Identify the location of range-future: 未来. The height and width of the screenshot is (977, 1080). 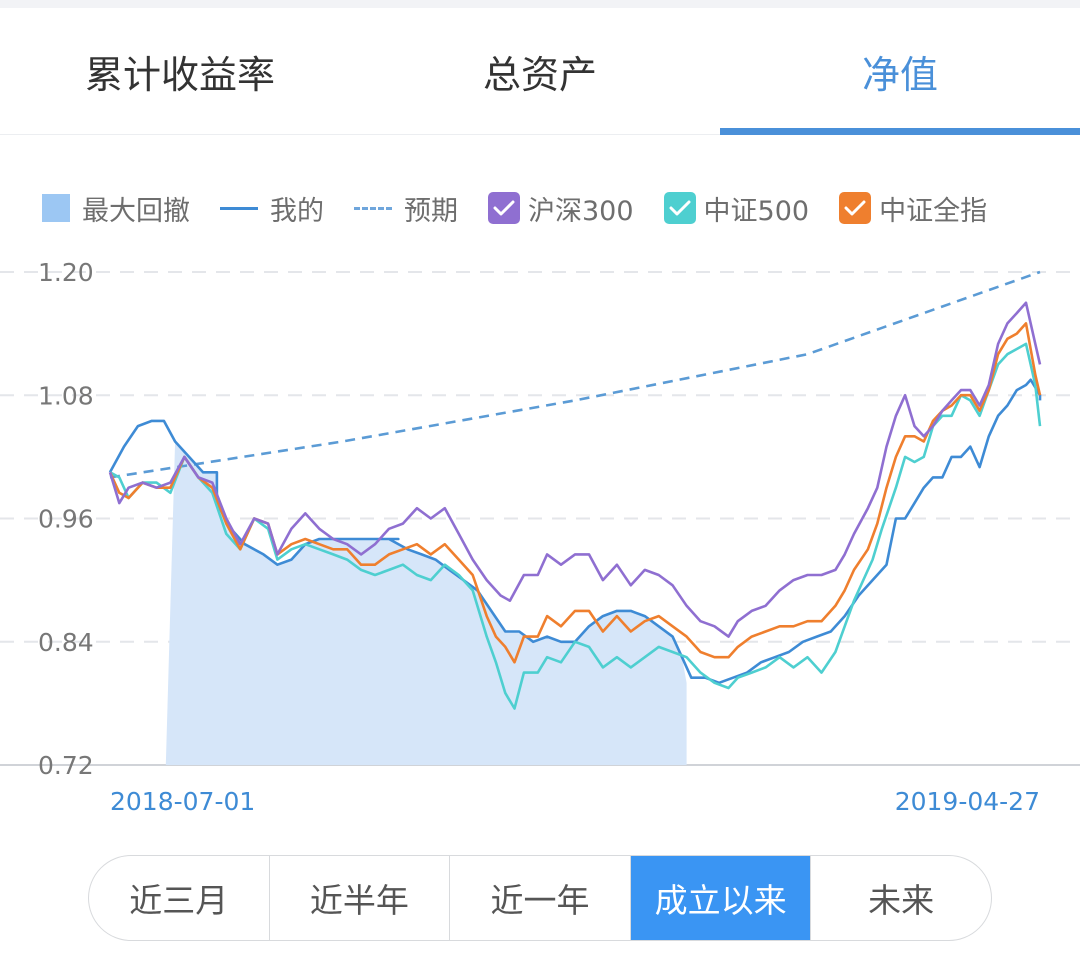
(901, 900).